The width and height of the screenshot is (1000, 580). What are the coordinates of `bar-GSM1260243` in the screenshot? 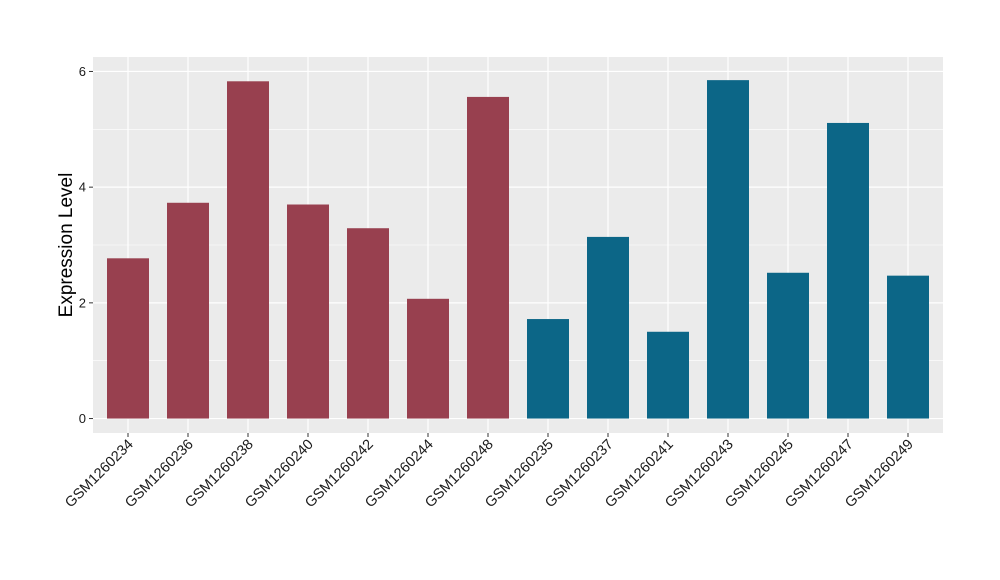 It's located at (728, 249).